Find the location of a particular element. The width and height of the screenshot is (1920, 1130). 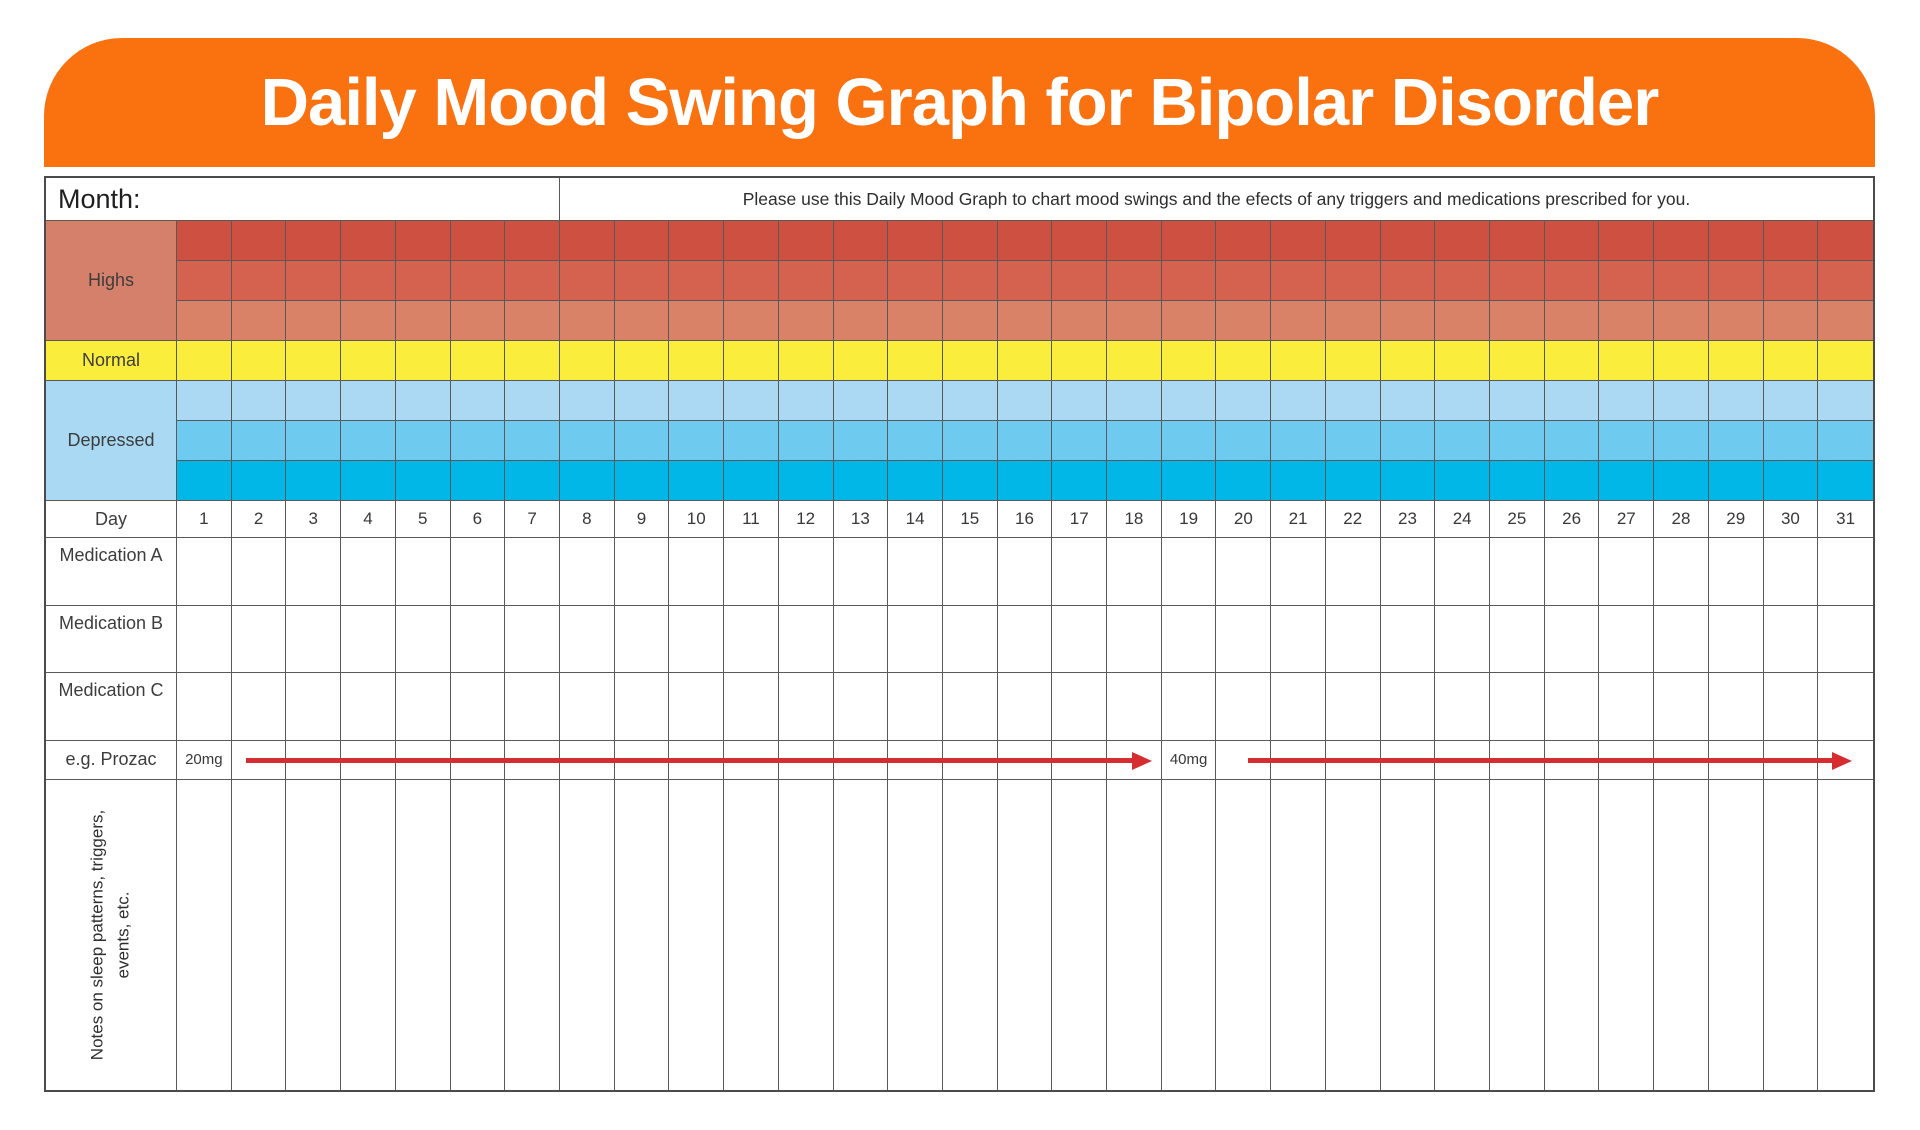

day-number-cell: 27 is located at coordinates (1627, 519).